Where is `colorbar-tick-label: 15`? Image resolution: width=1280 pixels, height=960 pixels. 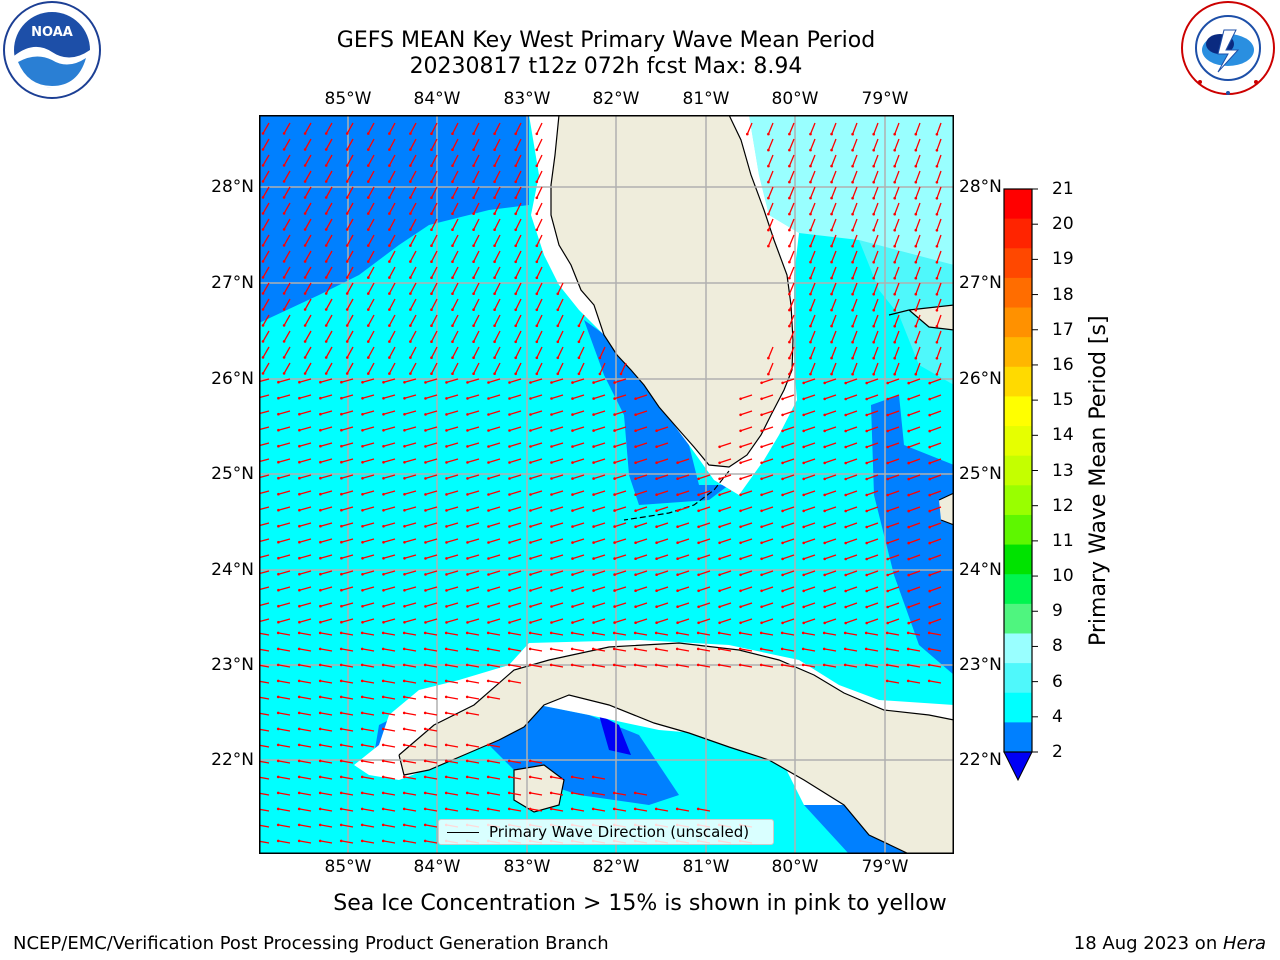
colorbar-tick-label: 15 is located at coordinates (1063, 400).